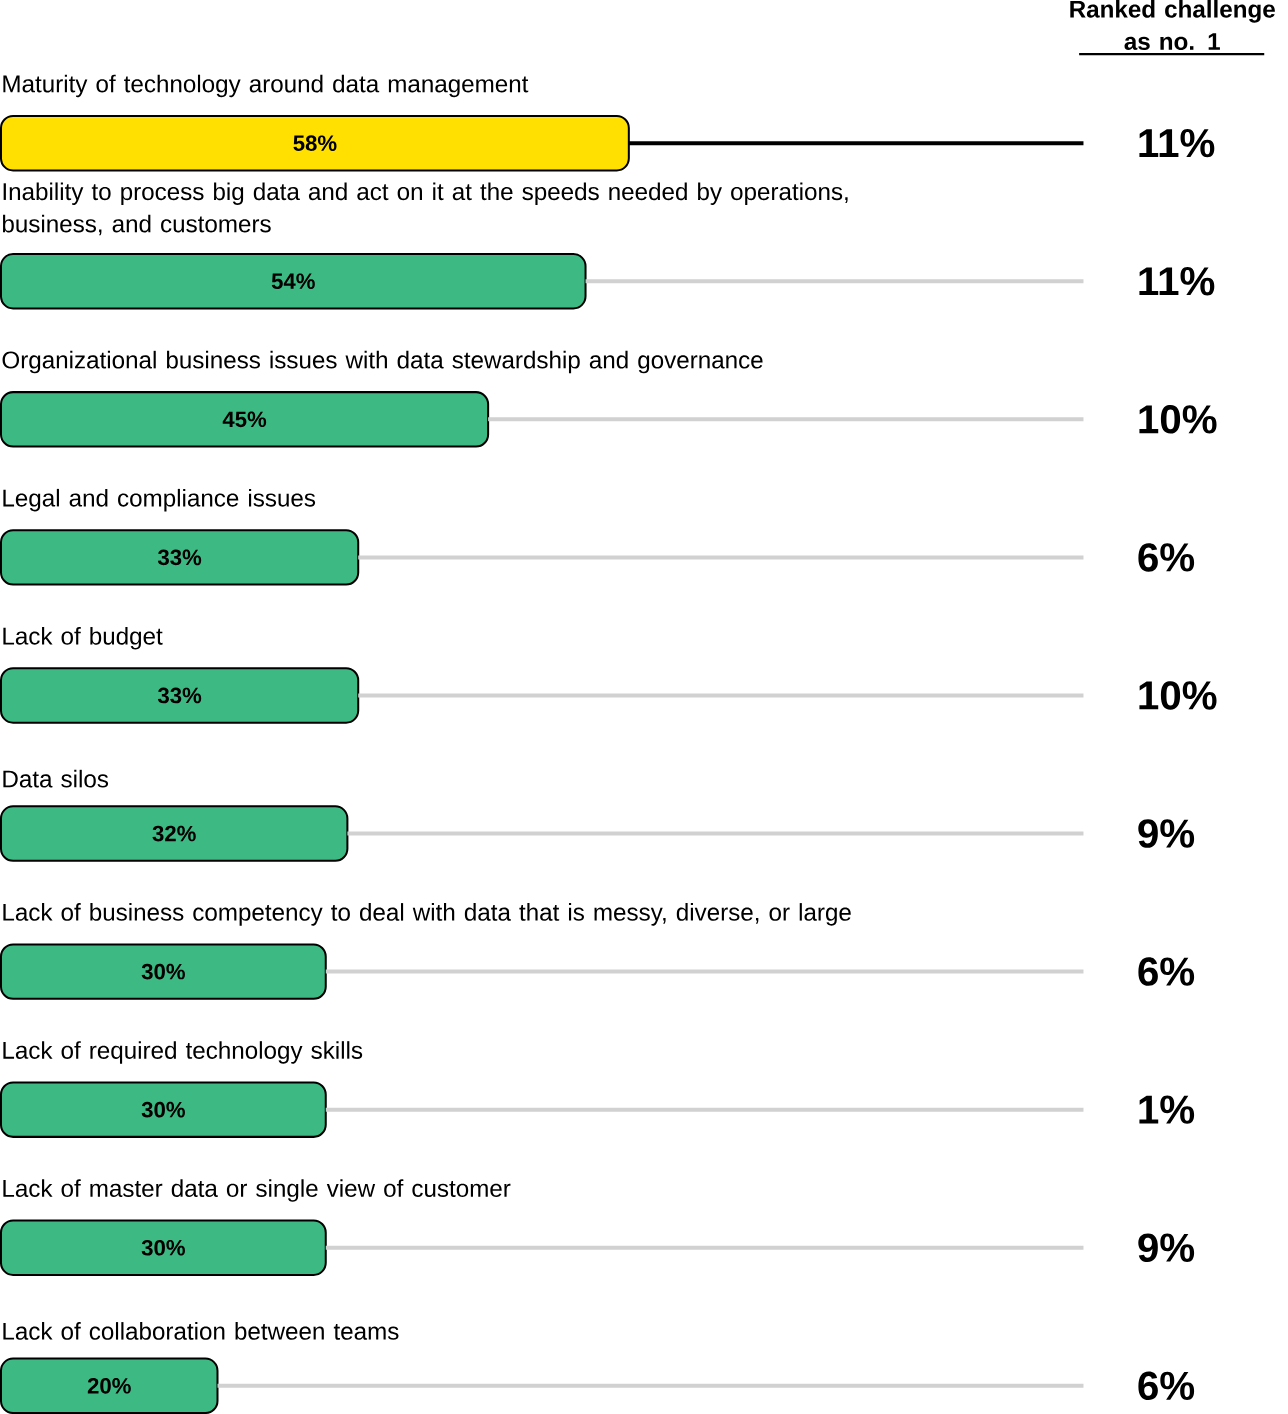 The width and height of the screenshot is (1288, 1414). What do you see at coordinates (425, 209) in the screenshot?
I see `y-tick-label: Inability to process big data and act on it at the speeds needed by operations, business, and customers` at bounding box center [425, 209].